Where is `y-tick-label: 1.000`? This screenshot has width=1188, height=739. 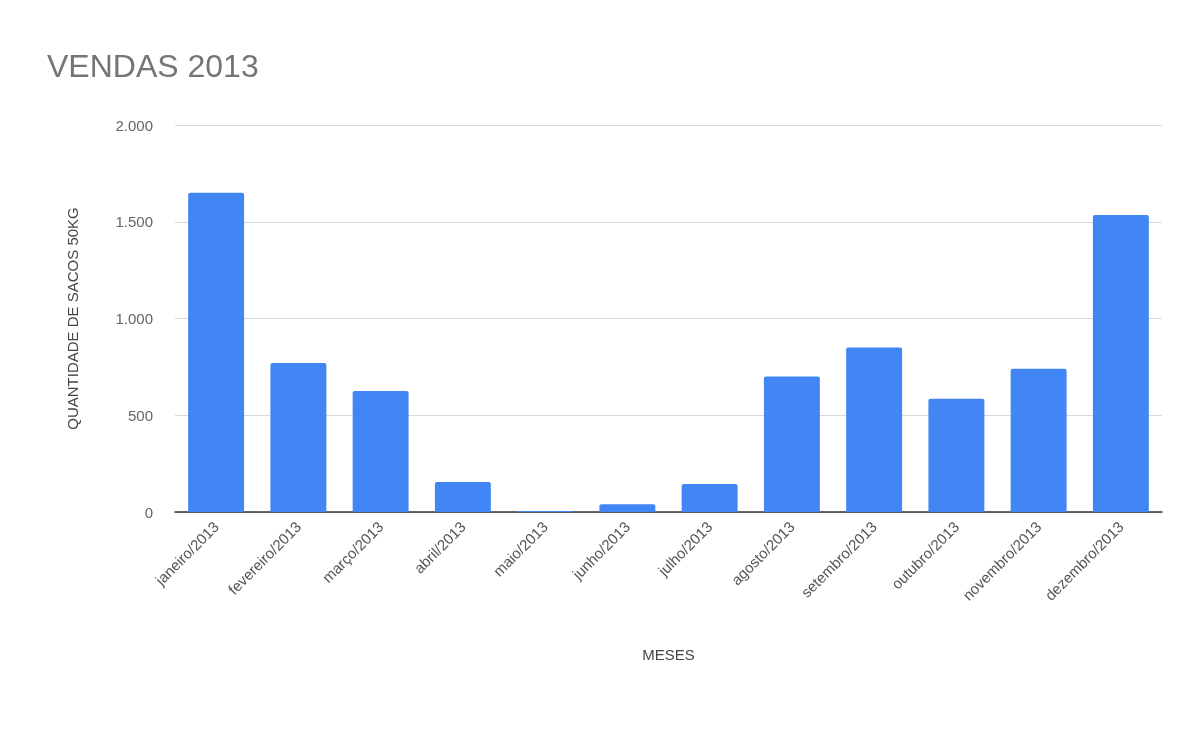 y-tick-label: 1.000 is located at coordinates (134, 318).